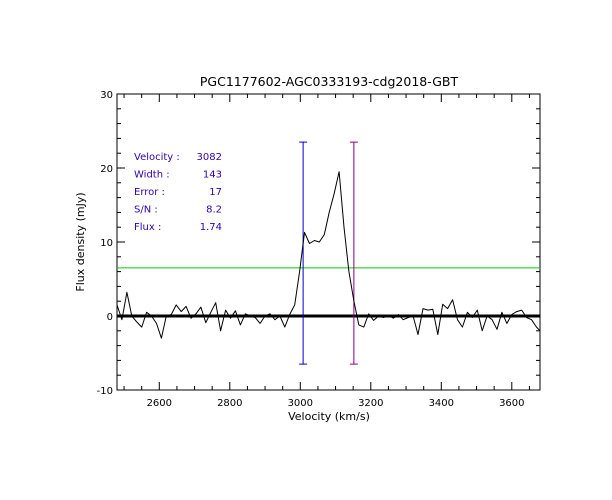  Describe the element at coordinates (511, 403) in the screenshot. I see `x-tick-label: 3600` at that location.